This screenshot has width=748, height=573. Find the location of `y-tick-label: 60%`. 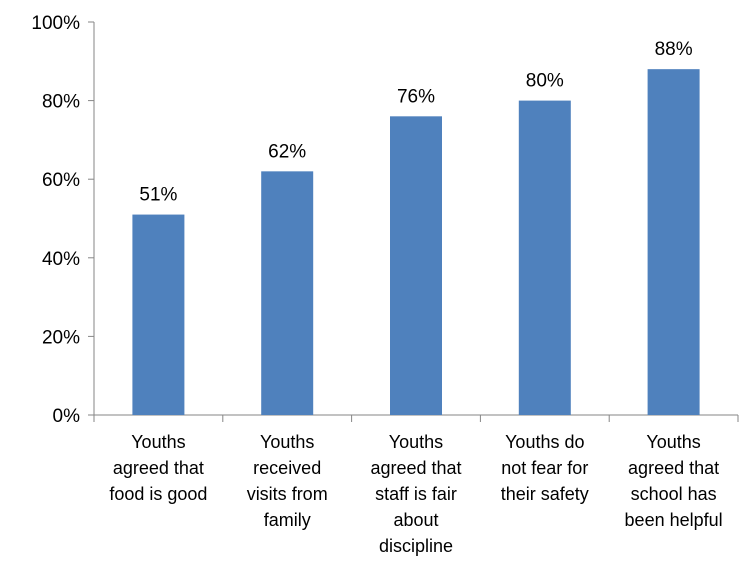

y-tick-label: 60% is located at coordinates (61, 180).